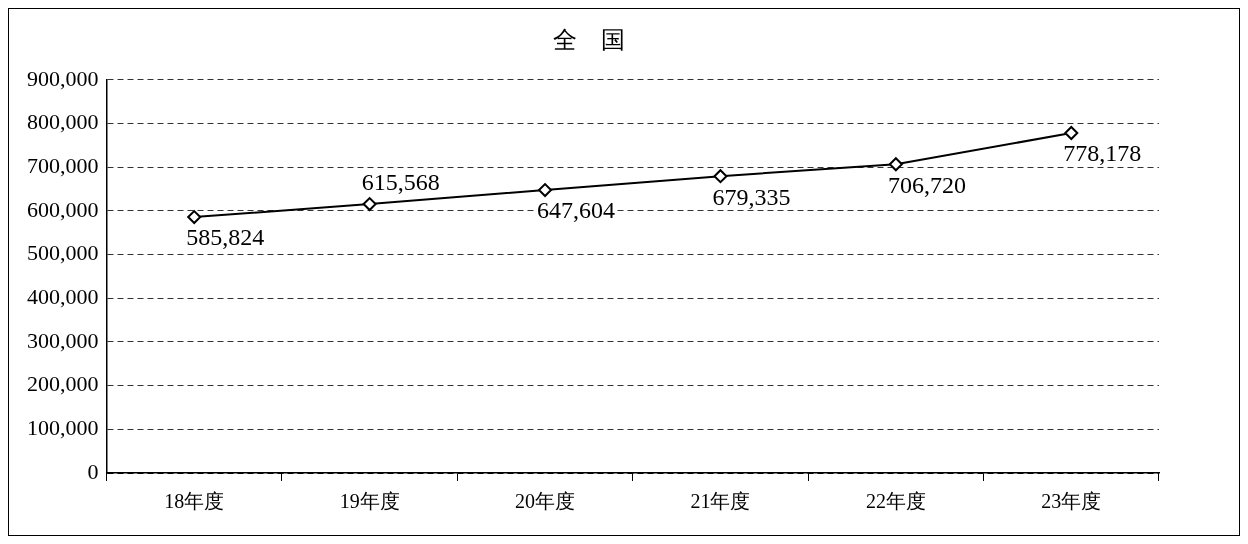 Image resolution: width=1248 pixels, height=544 pixels. I want to click on y-tick-label: 800,000, so click(63, 122).